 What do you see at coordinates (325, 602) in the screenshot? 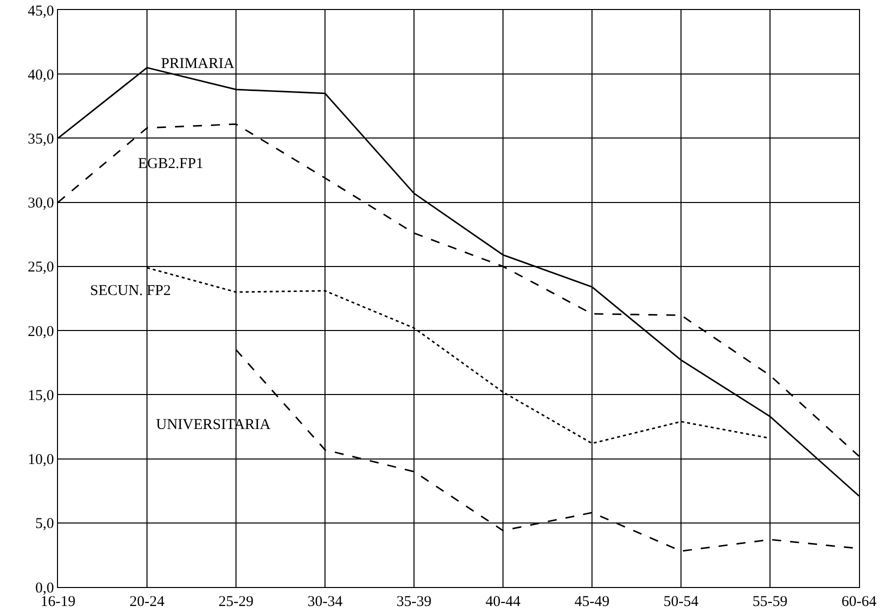
I see `x-tick-label: 30-34` at bounding box center [325, 602].